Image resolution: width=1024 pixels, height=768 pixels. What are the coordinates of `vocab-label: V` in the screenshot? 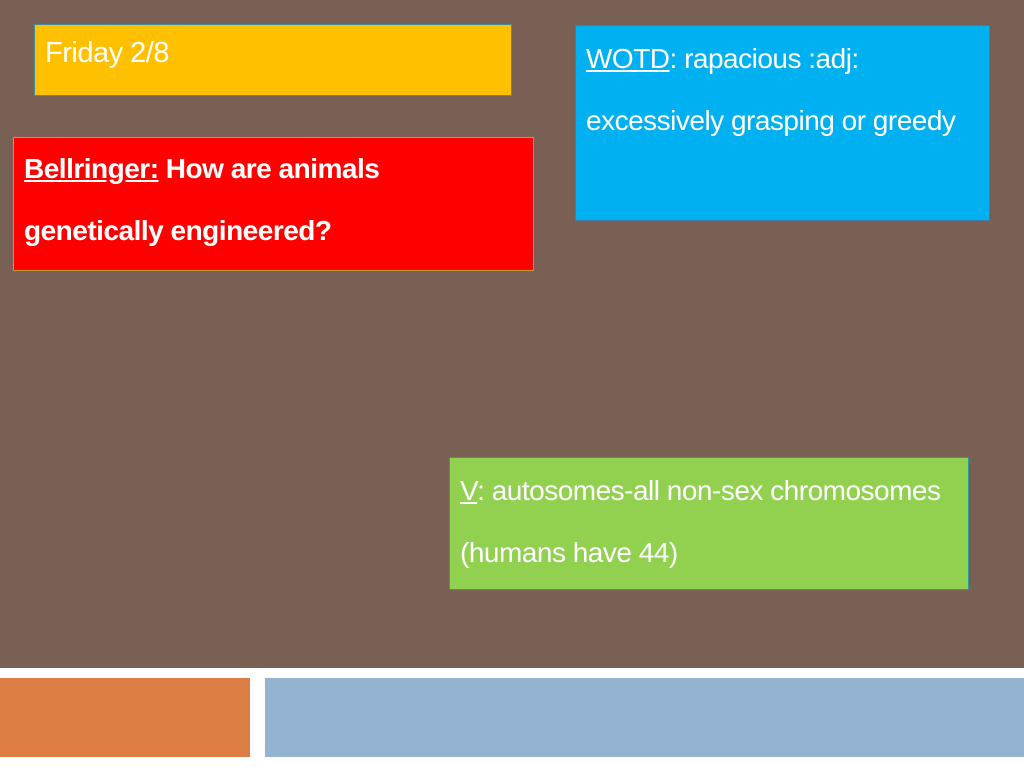 It's located at (469, 490).